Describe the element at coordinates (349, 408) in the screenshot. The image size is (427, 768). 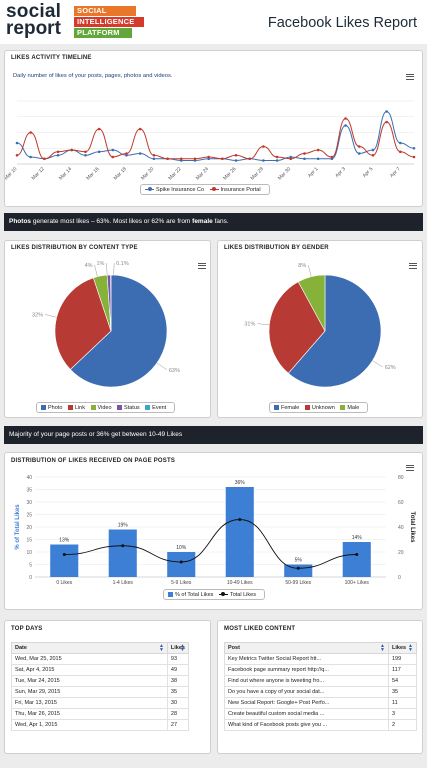
I see `legend-item-male: Male` at that location.